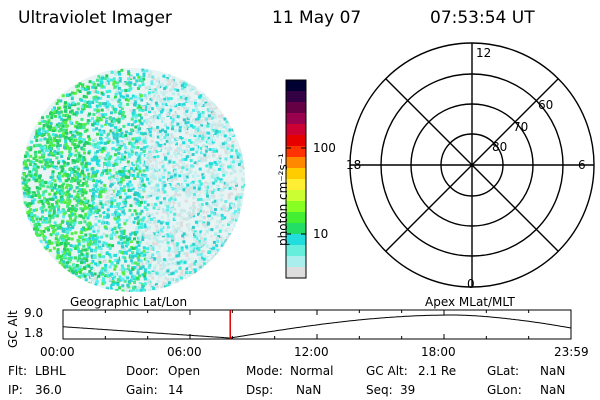 The height and width of the screenshot is (400, 600). What do you see at coordinates (48, 390) in the screenshot?
I see `ip-value: 36.0` at bounding box center [48, 390].